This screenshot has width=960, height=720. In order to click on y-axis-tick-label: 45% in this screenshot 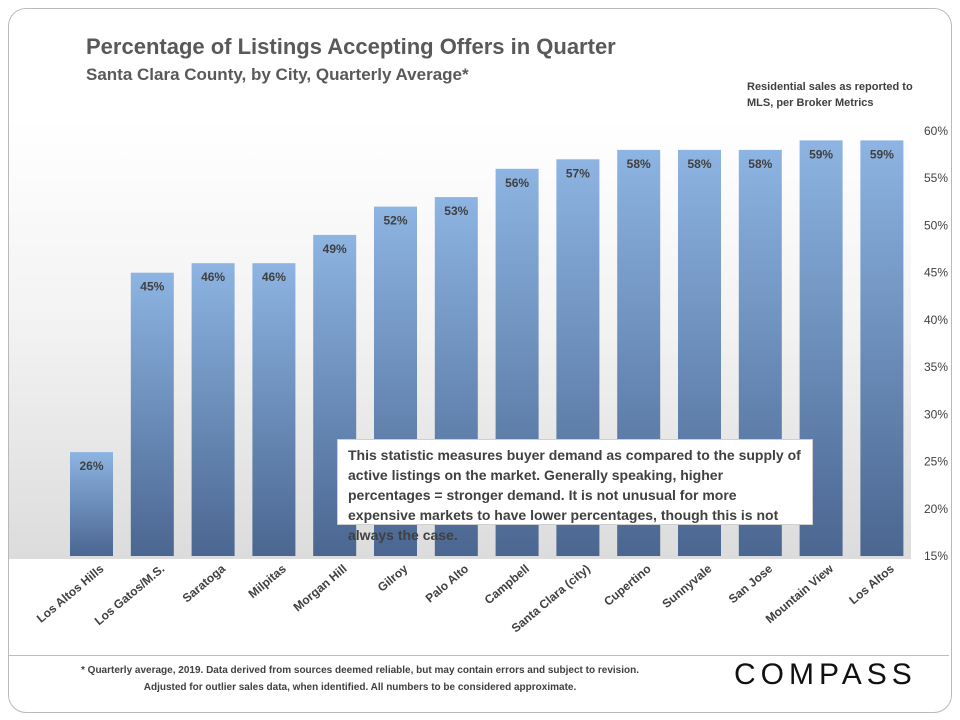, I will do `click(936, 273)`.